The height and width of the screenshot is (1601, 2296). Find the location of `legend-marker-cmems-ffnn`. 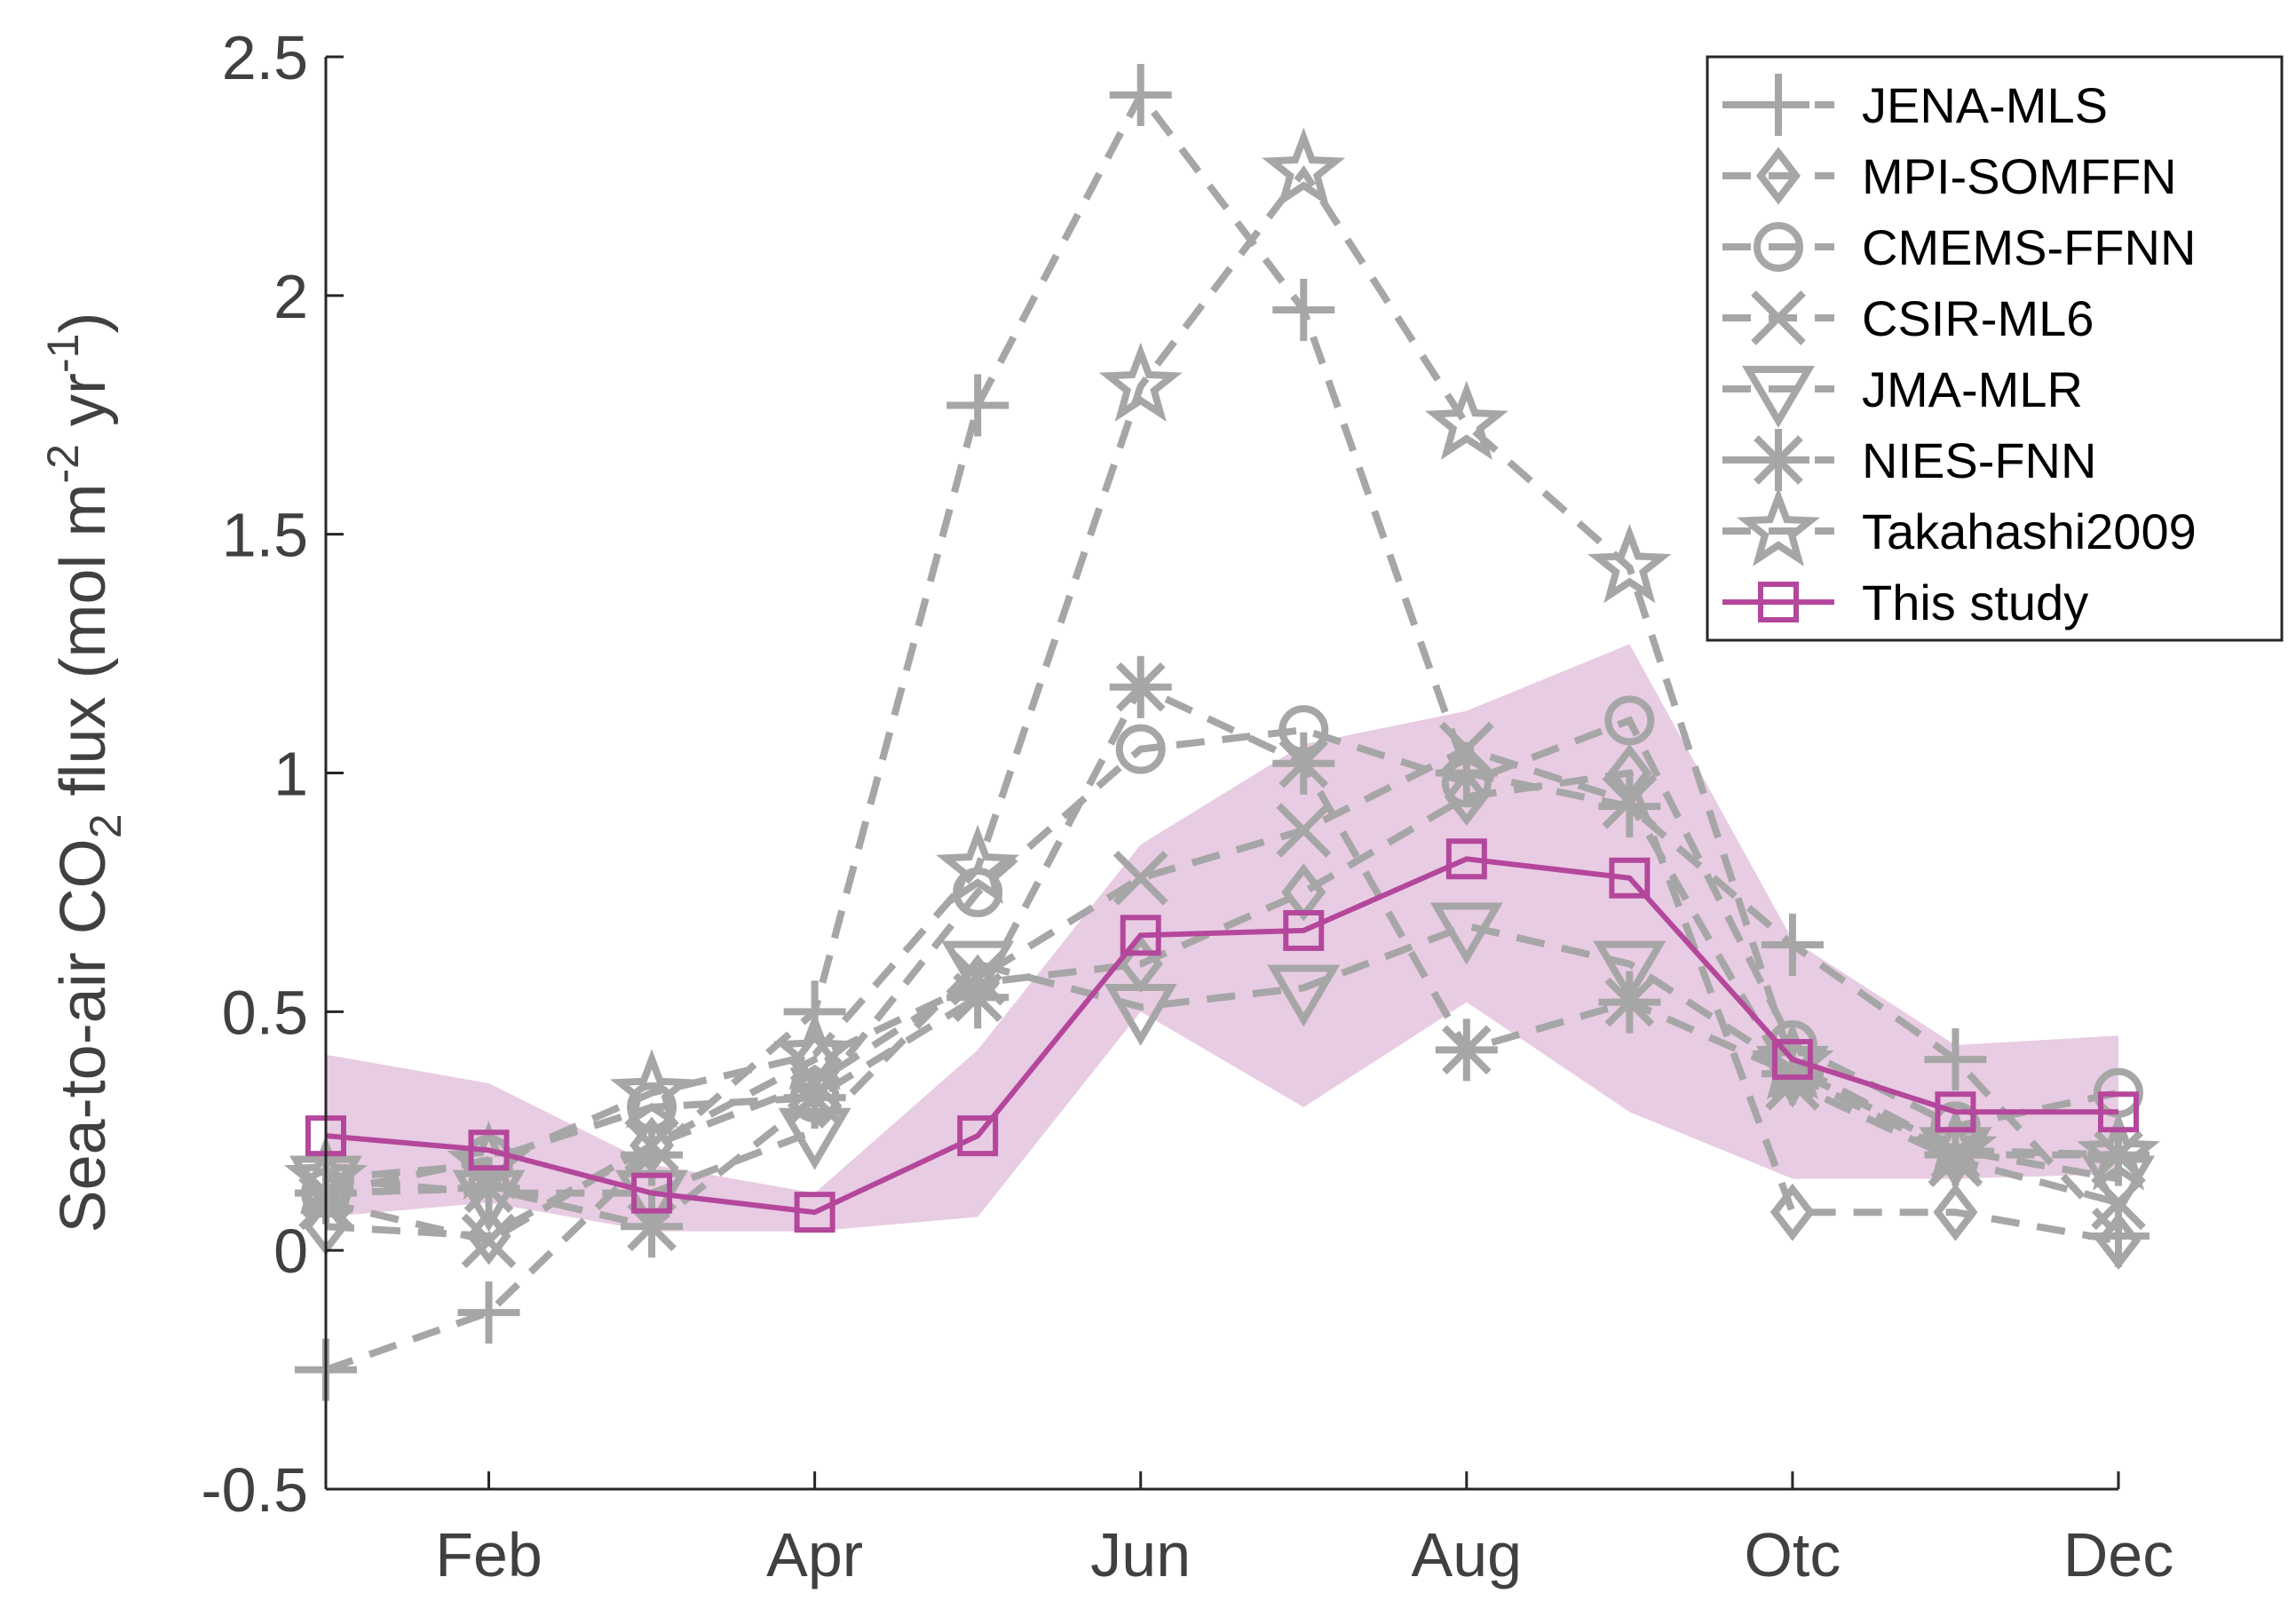

legend-marker-cmems-ffnn is located at coordinates (1778, 247).